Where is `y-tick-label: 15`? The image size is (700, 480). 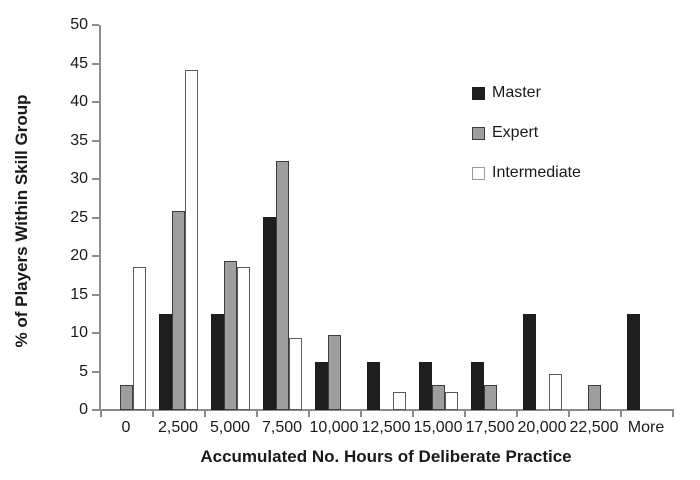
y-tick-label: 15 is located at coordinates (79, 294).